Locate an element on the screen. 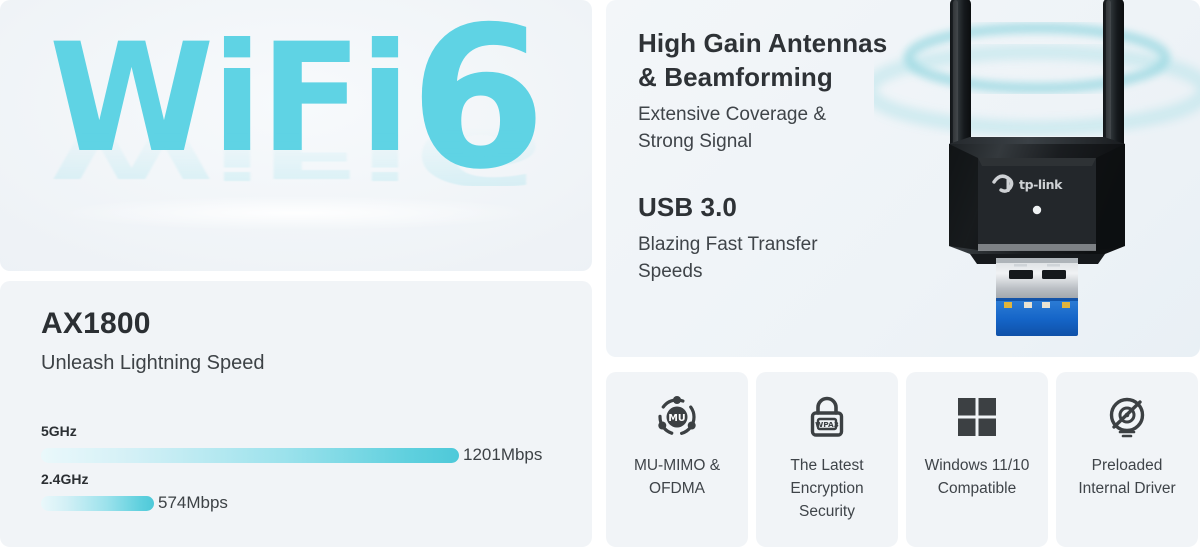  feature-card-label-line3: Security is located at coordinates (827, 511).